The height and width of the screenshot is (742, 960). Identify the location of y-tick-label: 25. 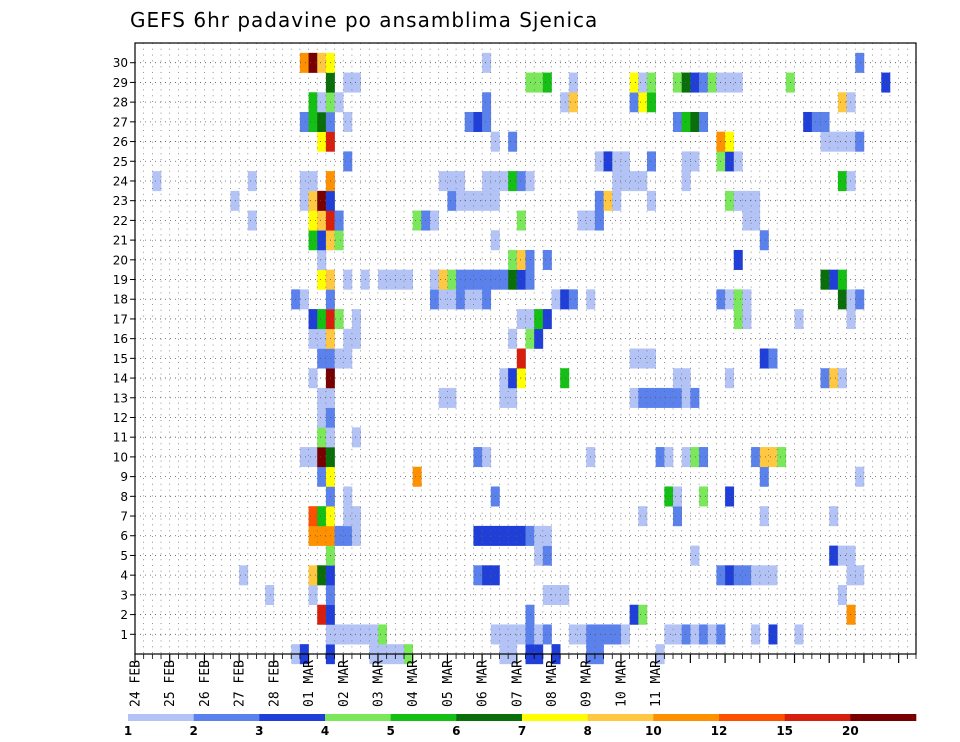
(120, 162).